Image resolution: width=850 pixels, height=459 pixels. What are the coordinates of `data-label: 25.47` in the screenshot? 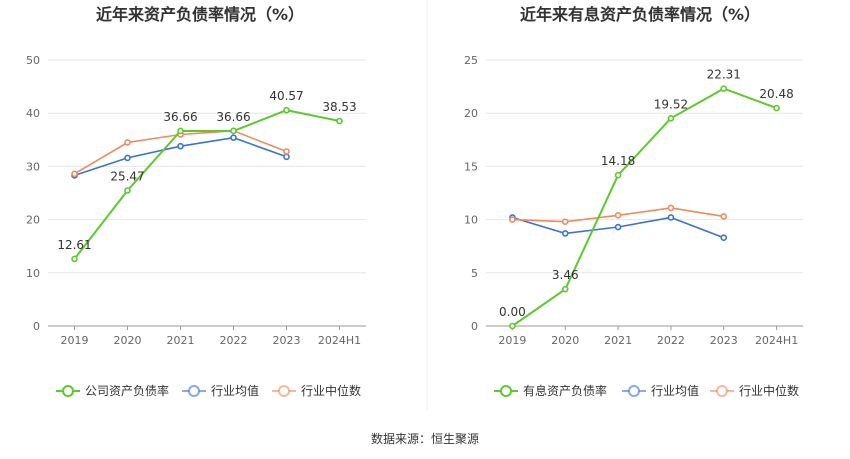 It's located at (127, 176).